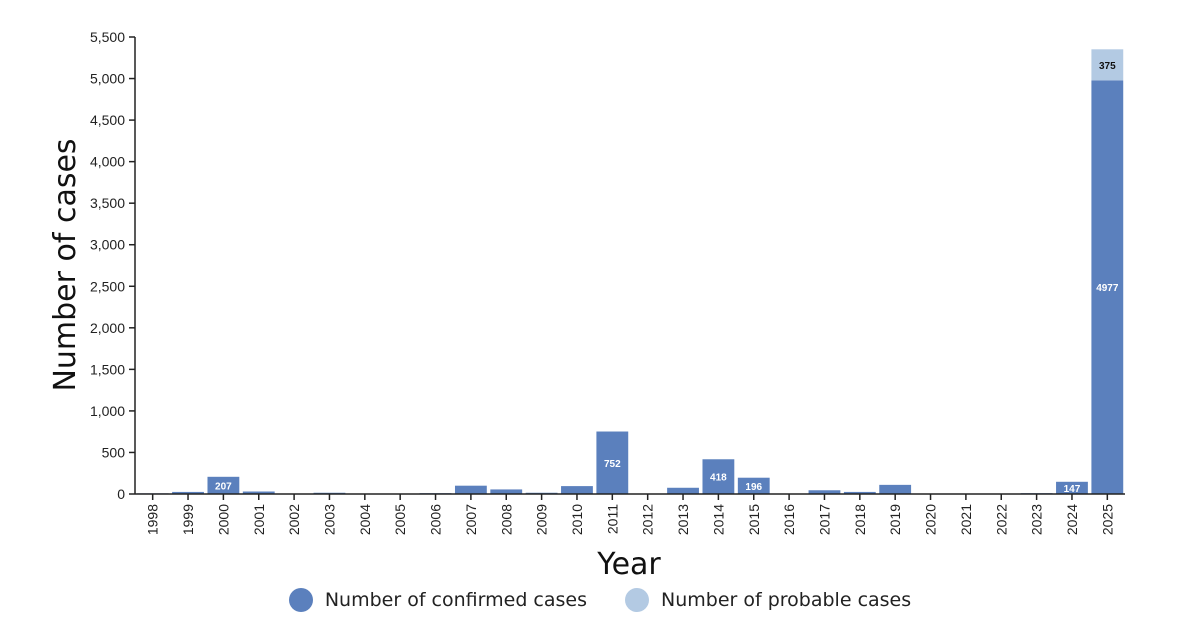 The width and height of the screenshot is (1200, 638). What do you see at coordinates (258, 492) in the screenshot?
I see `bar-confirmed-2001` at bounding box center [258, 492].